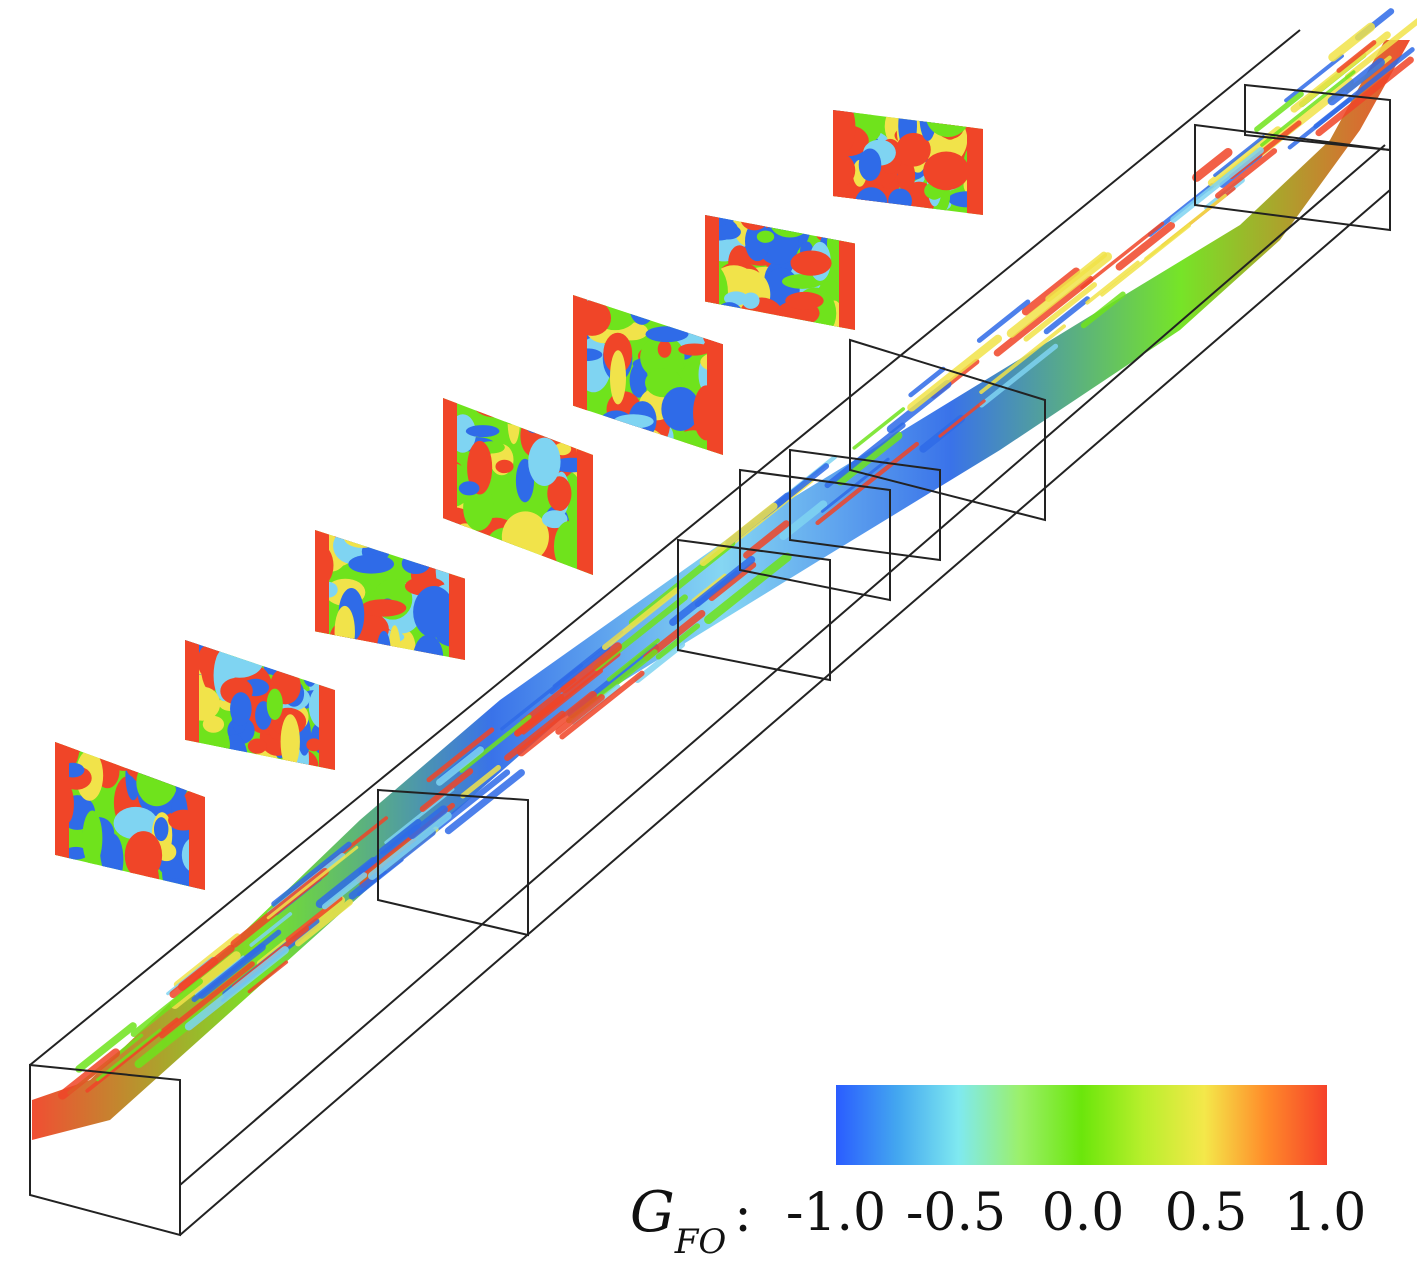  What do you see at coordinates (105, 1150) in the screenshot?
I see `inlet-frame` at bounding box center [105, 1150].